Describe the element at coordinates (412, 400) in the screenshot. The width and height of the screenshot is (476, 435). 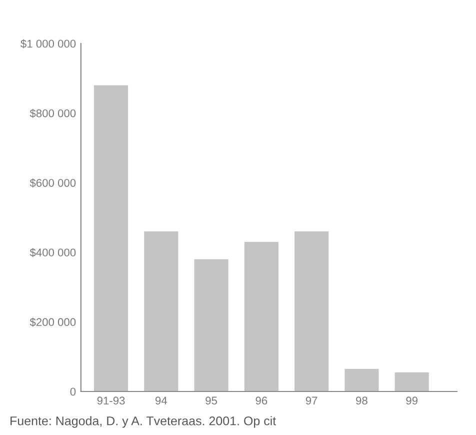
I see `x-tick-label: 99` at that location.